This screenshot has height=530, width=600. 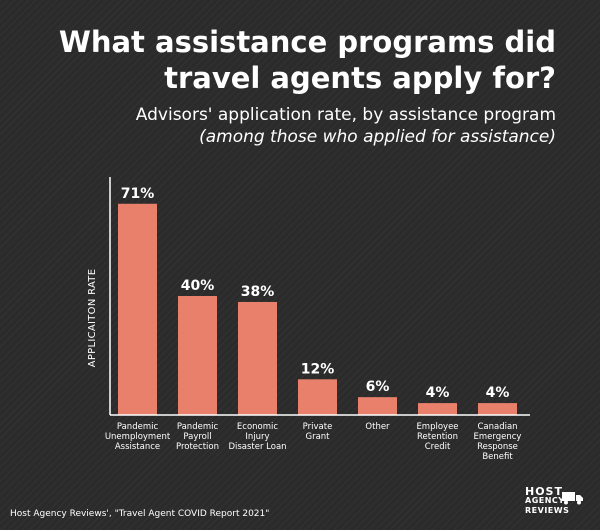 What do you see at coordinates (438, 393) in the screenshot?
I see `value-label-5: 4%` at bounding box center [438, 393].